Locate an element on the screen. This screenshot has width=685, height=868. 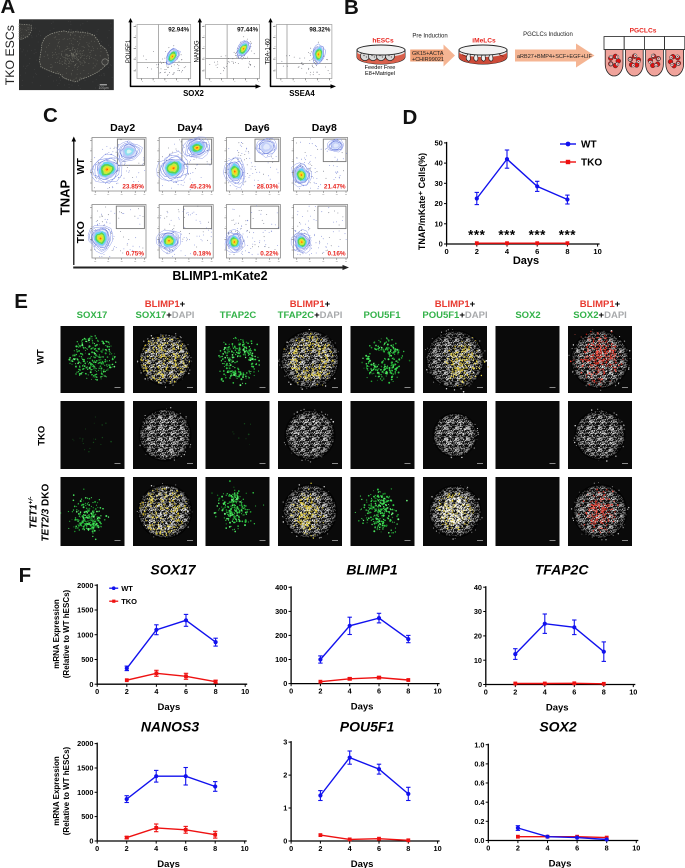
svg-text: 0.4 is located at coordinates (479, 802).